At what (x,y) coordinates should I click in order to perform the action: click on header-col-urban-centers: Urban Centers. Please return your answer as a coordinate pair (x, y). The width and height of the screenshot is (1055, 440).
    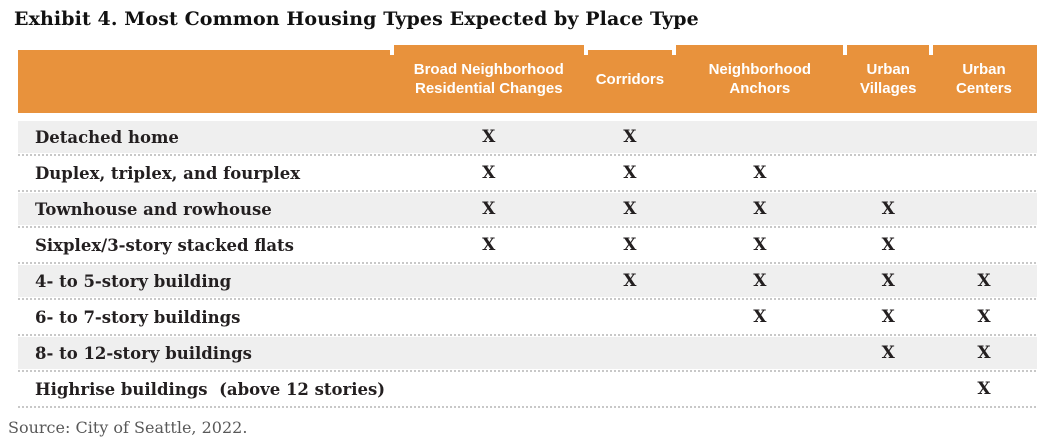
    Looking at the image, I should click on (984, 79).